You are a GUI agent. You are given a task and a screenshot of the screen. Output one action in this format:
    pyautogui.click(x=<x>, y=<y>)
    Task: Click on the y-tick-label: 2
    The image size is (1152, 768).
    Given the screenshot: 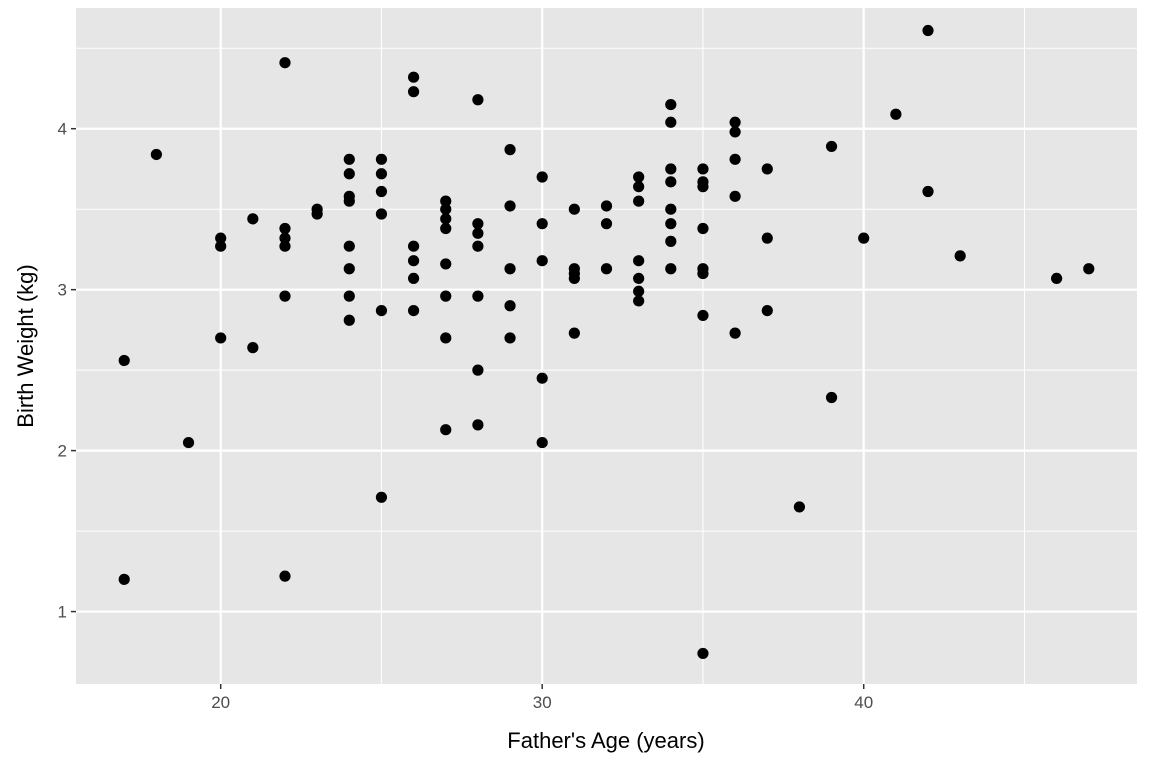 What is the action you would take?
    pyautogui.click(x=62, y=451)
    